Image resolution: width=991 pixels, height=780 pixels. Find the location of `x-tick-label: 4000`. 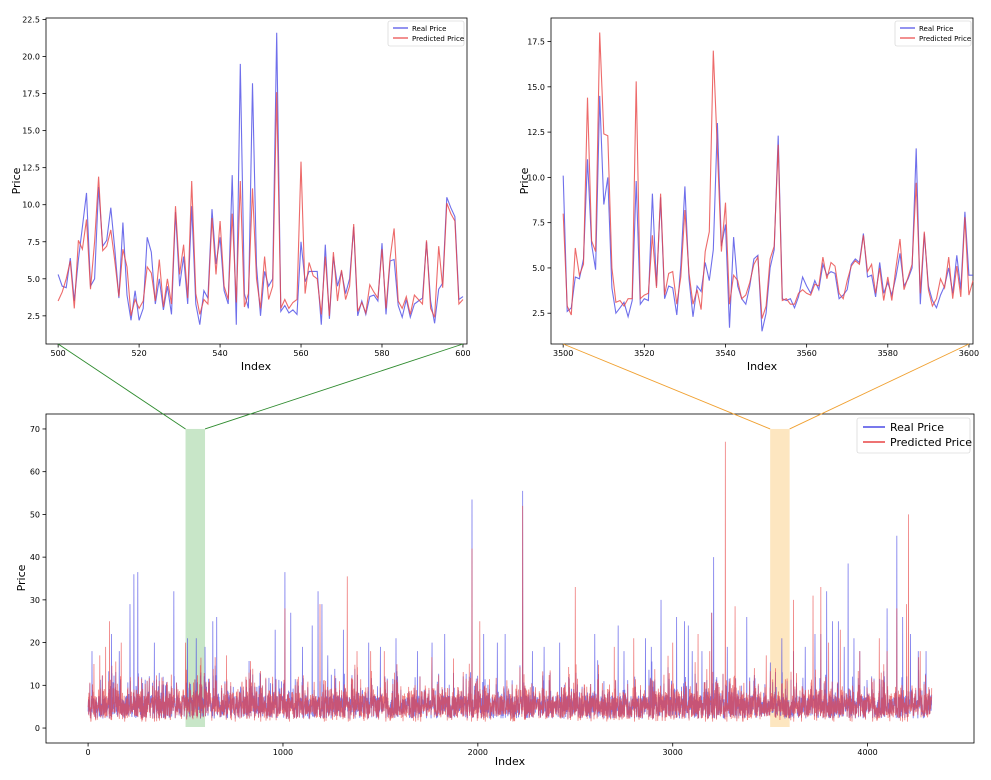

x-tick-label: 4000 is located at coordinates (867, 752).